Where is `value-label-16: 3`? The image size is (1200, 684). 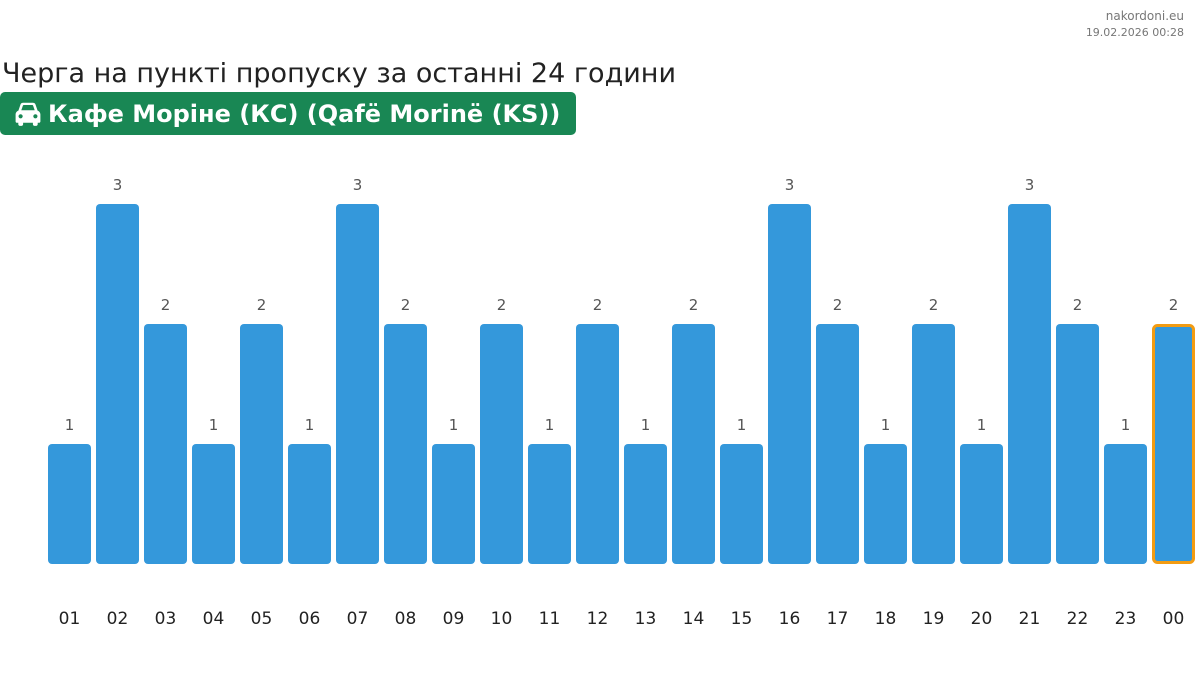
value-label-16: 3 is located at coordinates (790, 185).